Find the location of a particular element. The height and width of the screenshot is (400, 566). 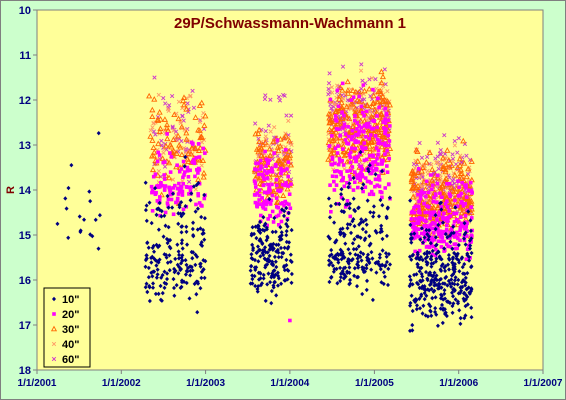

legend-marker is located at coordinates (54, 344).